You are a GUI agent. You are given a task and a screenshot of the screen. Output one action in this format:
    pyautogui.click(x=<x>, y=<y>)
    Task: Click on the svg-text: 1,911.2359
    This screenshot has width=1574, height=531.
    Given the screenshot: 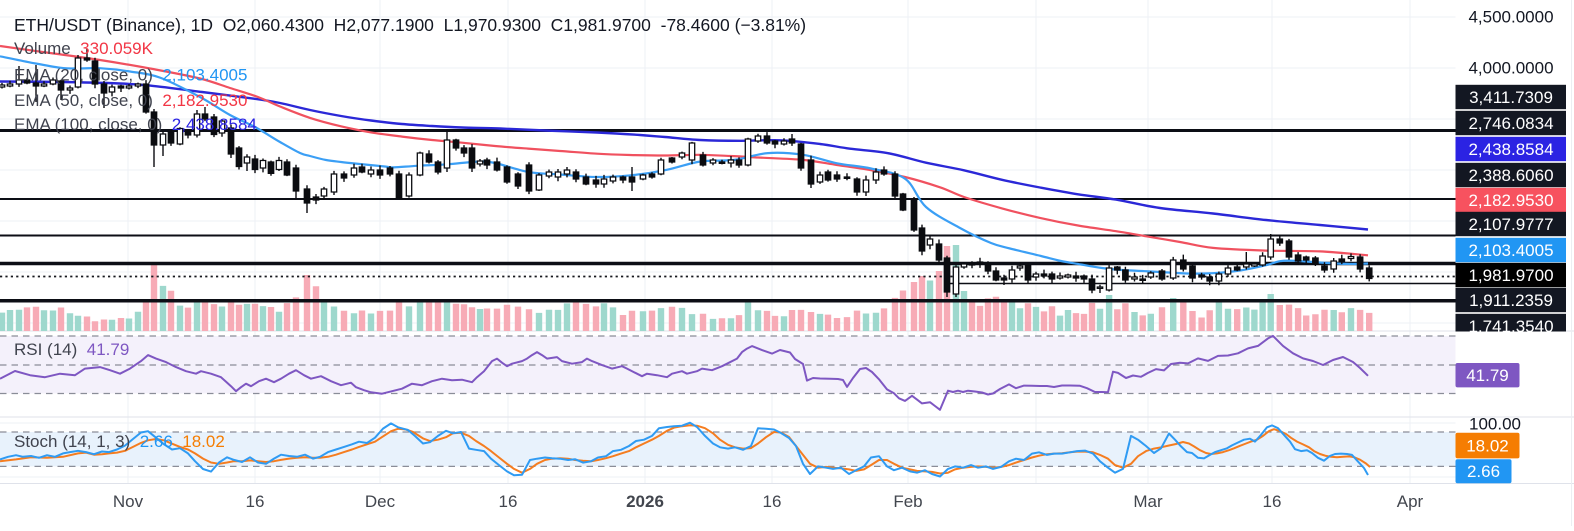 What is the action you would take?
    pyautogui.click(x=1511, y=300)
    